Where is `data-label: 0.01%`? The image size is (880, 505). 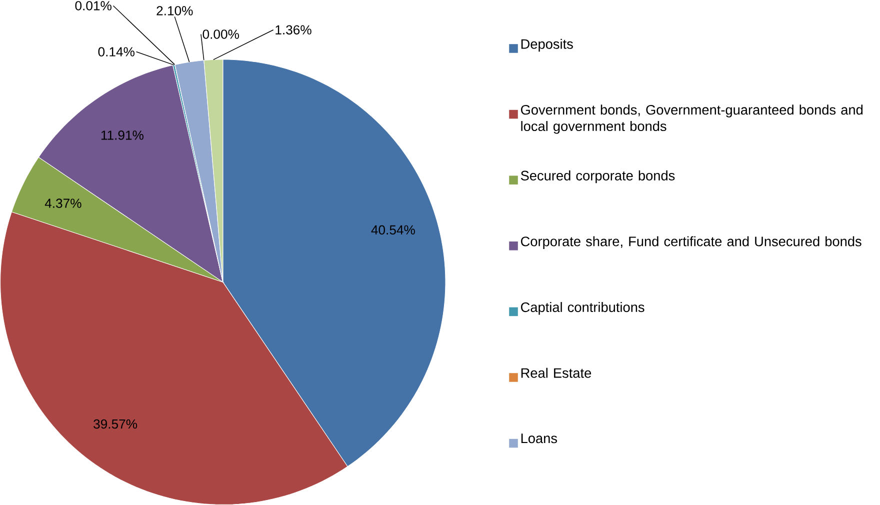 data-label: 0.01% is located at coordinates (93, 5).